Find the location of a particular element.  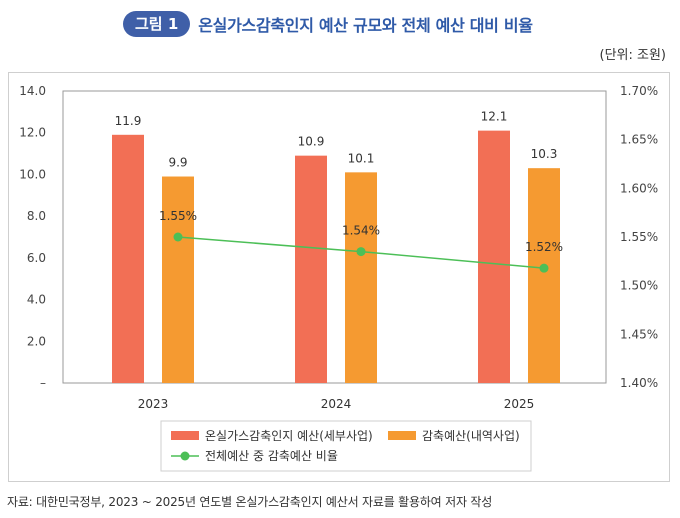

figure-title: 온실가스감축인지 예산 규모와 전체 예산 대비 비율 is located at coordinates (365, 25).